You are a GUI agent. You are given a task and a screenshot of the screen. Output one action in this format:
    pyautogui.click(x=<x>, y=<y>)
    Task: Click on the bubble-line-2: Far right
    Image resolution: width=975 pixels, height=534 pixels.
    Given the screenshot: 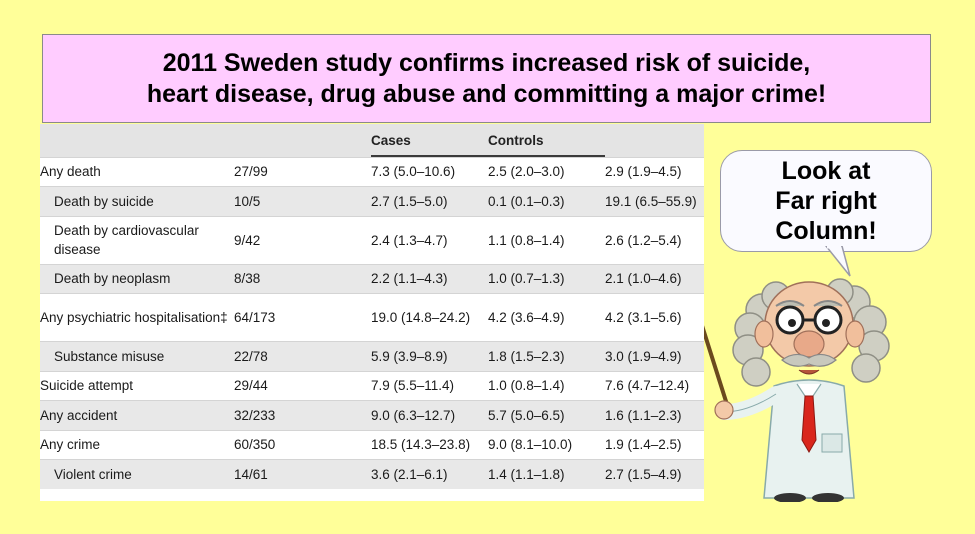 What is the action you would take?
    pyautogui.click(x=826, y=201)
    